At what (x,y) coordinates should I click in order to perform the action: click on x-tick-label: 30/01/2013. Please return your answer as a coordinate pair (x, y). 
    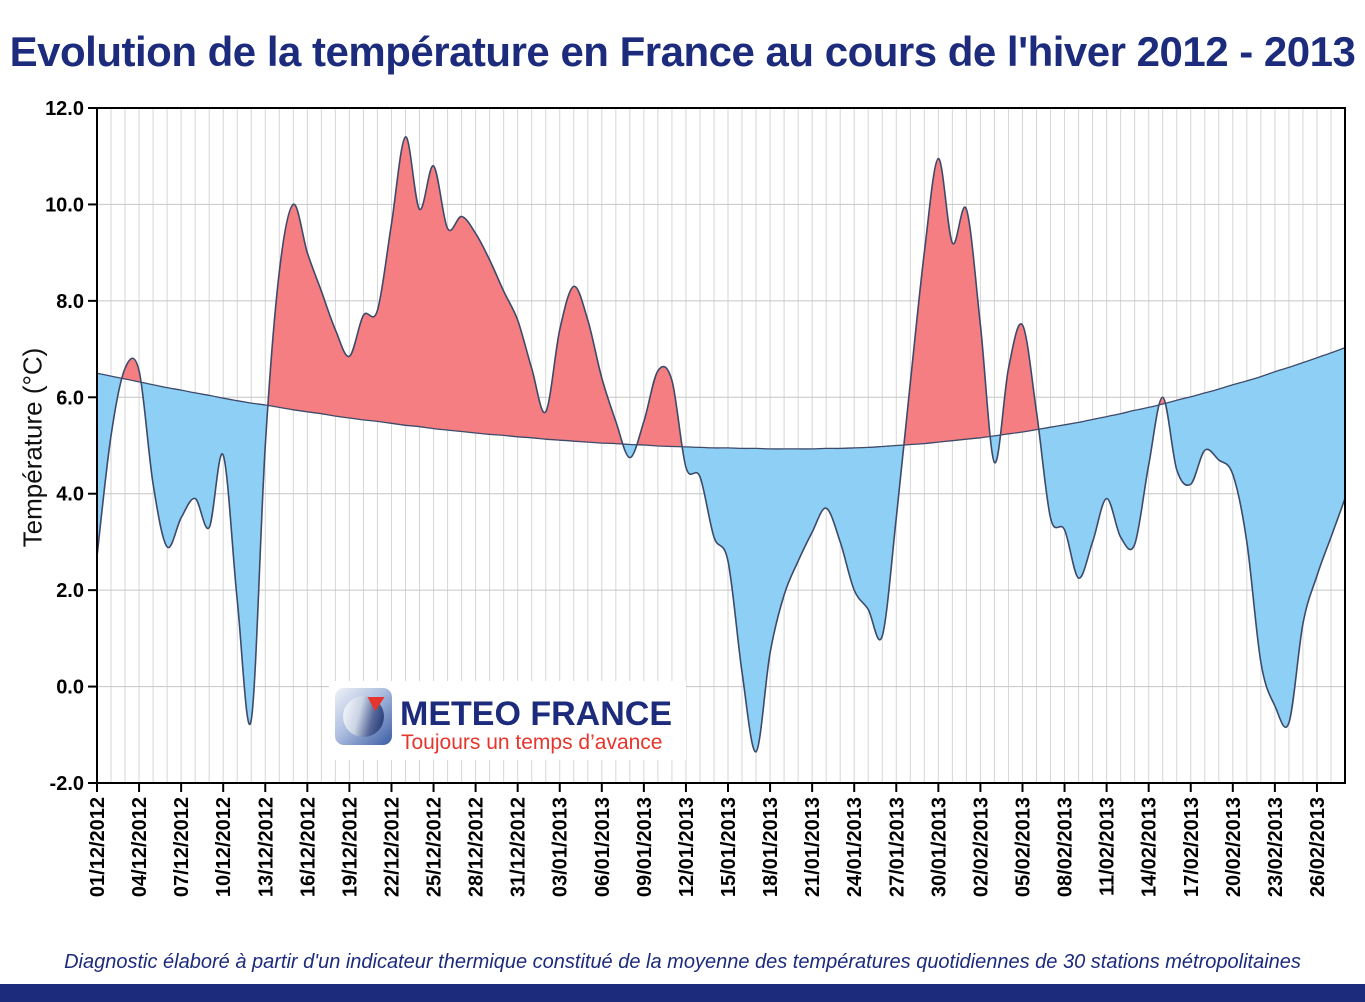
    Looking at the image, I should click on (939, 847).